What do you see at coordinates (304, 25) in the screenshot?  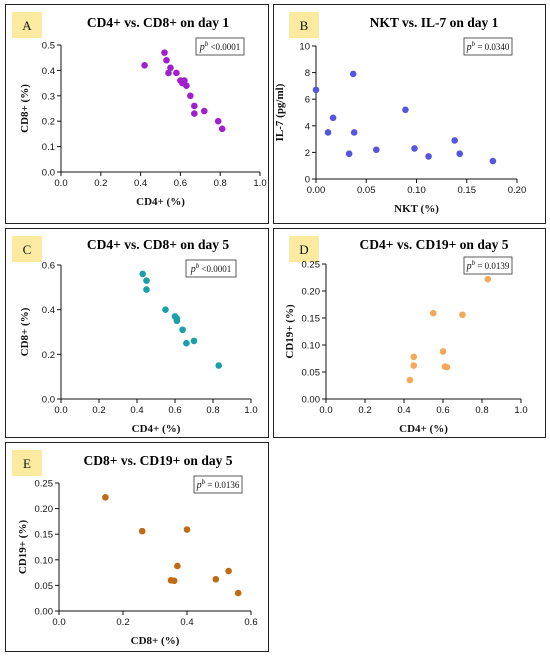 I see `panel-letter: B` at bounding box center [304, 25].